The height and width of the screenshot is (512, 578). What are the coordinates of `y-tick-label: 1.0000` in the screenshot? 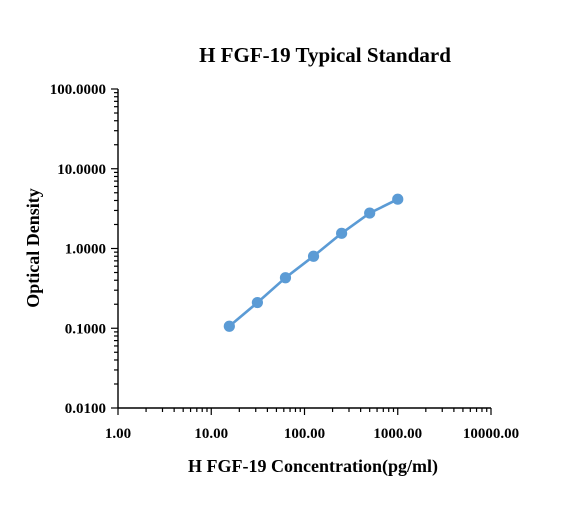 It's located at (85, 250).